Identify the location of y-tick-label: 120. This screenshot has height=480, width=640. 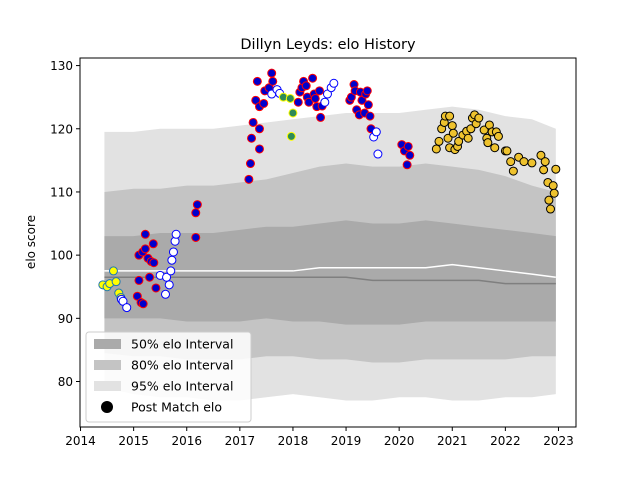
(61, 129).